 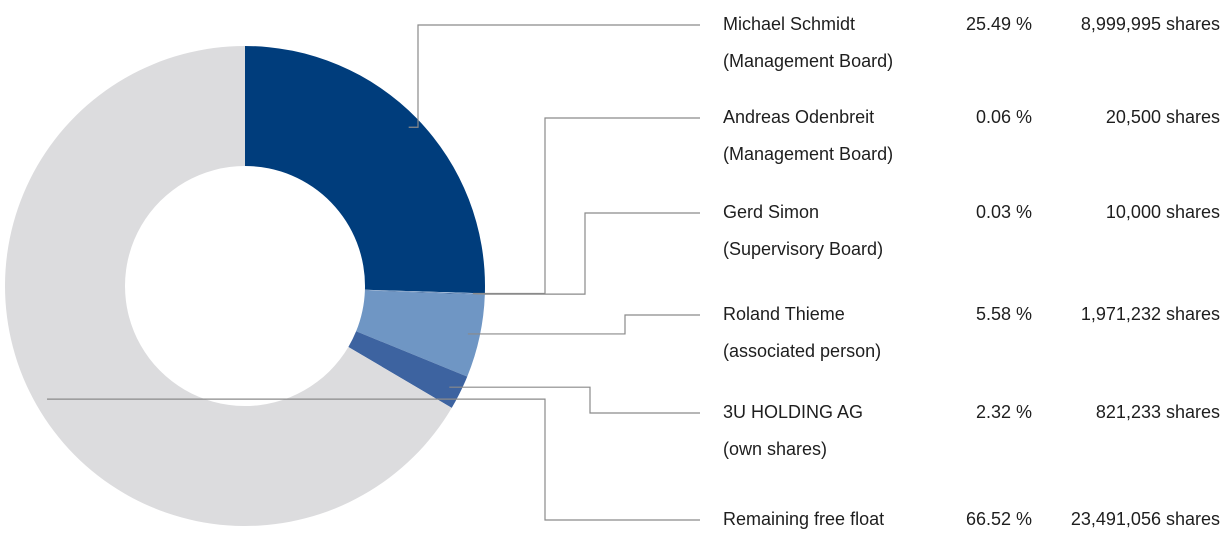 What do you see at coordinates (771, 212) in the screenshot?
I see `legend-name: Gerd Simon` at bounding box center [771, 212].